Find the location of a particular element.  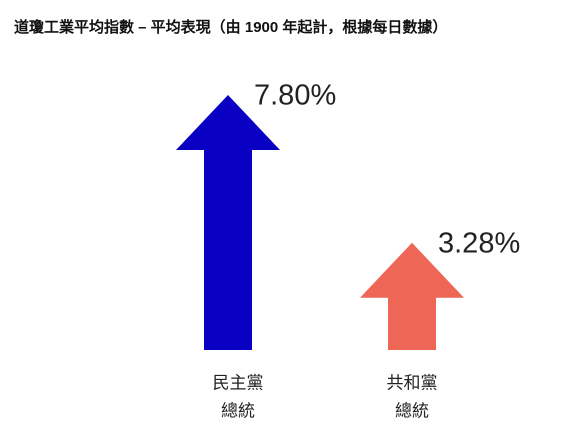

value-label: 7.80% is located at coordinates (295, 96).